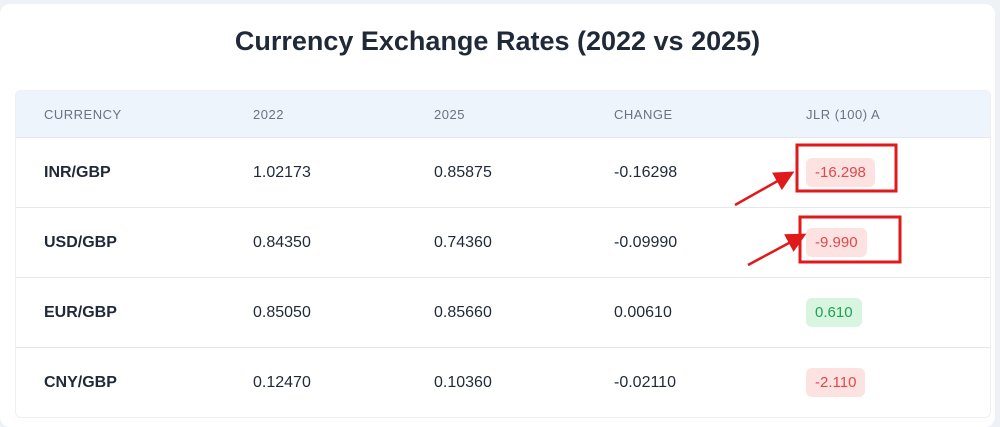  What do you see at coordinates (77, 172) in the screenshot?
I see `currency-pair: INR/GBP` at bounding box center [77, 172].